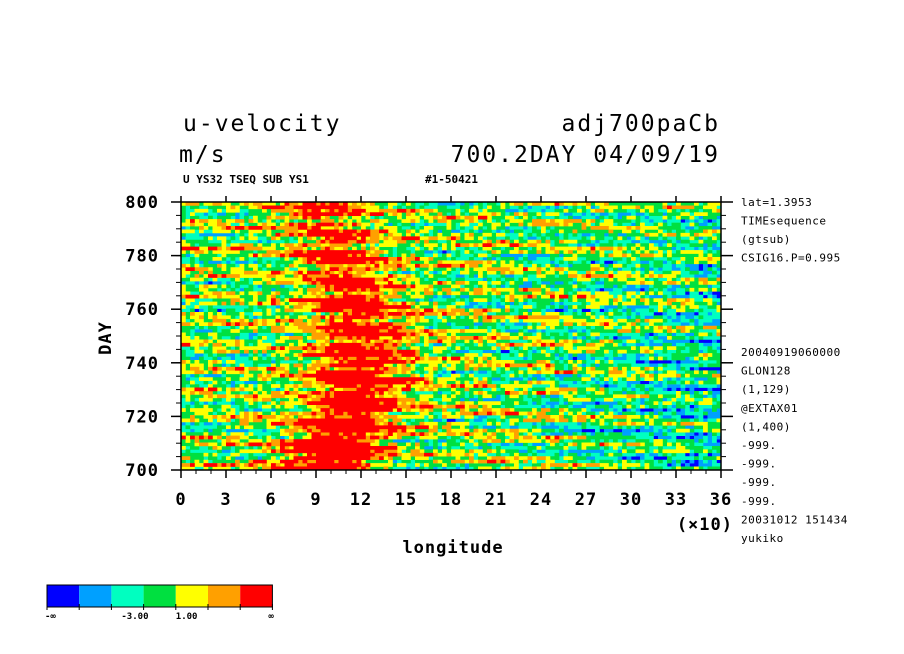  Describe the element at coordinates (586, 500) in the screenshot. I see `x-tick-label: 27` at that location.